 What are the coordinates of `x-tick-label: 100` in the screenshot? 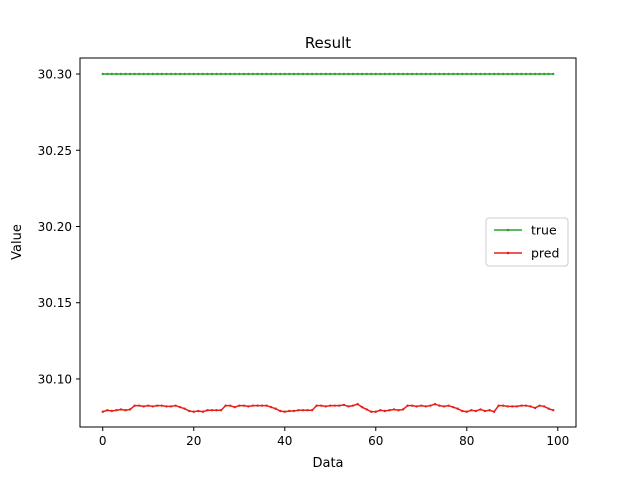 It's located at (557, 441).